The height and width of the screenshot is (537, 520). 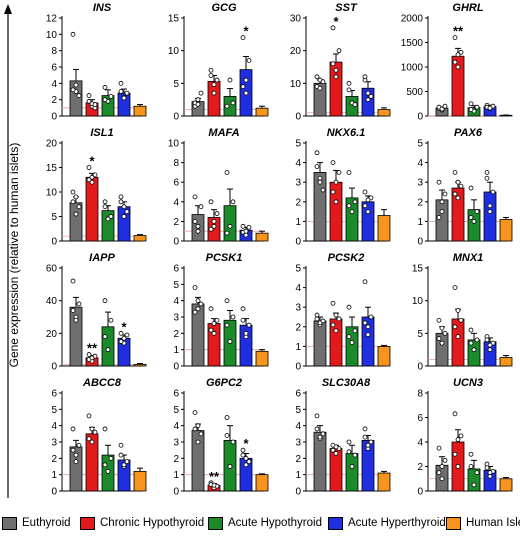 What do you see at coordinates (52, 334) in the screenshot?
I see `y-tick-label: 20` at bounding box center [52, 334].